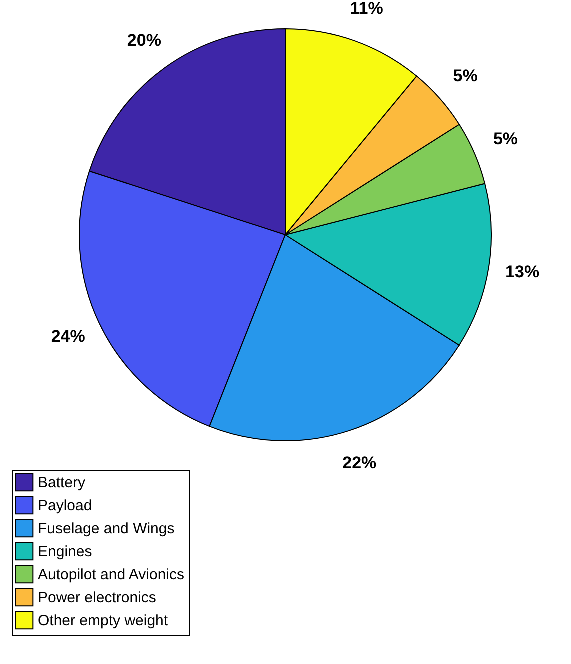 The image size is (571, 664). I want to click on data-label: 22%, so click(359, 462).